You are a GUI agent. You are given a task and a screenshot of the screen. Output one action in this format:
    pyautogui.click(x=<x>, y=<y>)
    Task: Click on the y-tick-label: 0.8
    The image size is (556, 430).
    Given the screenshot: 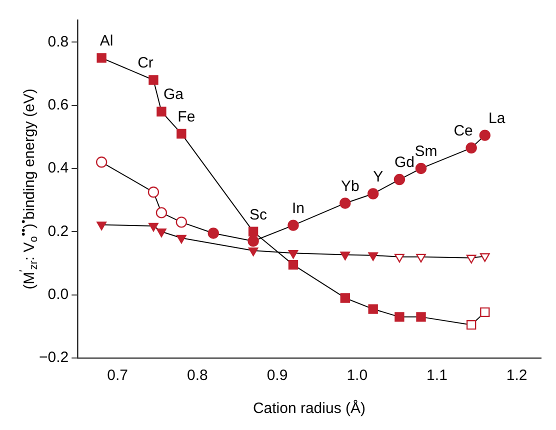 What is the action you would take?
    pyautogui.click(x=58, y=41)
    